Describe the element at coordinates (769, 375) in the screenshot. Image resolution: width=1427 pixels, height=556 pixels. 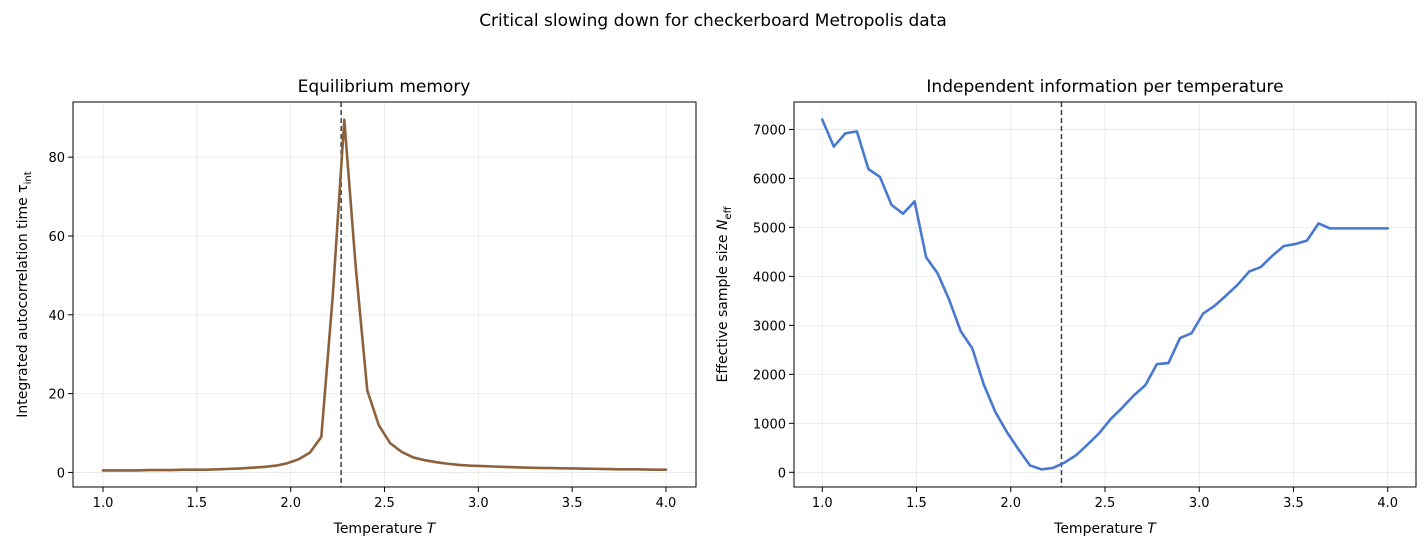
I see `y-tick-label: 2000` at that location.